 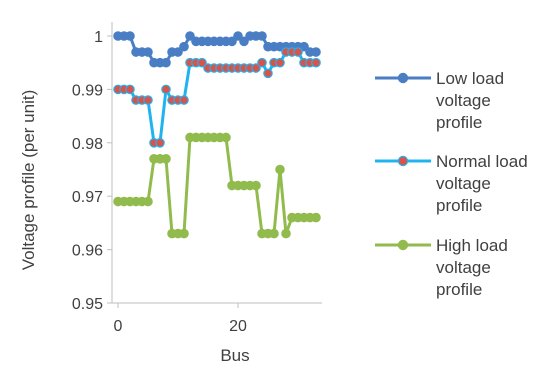 What do you see at coordinates (234, 355) in the screenshot?
I see `x-axis-title: Bus` at bounding box center [234, 355].